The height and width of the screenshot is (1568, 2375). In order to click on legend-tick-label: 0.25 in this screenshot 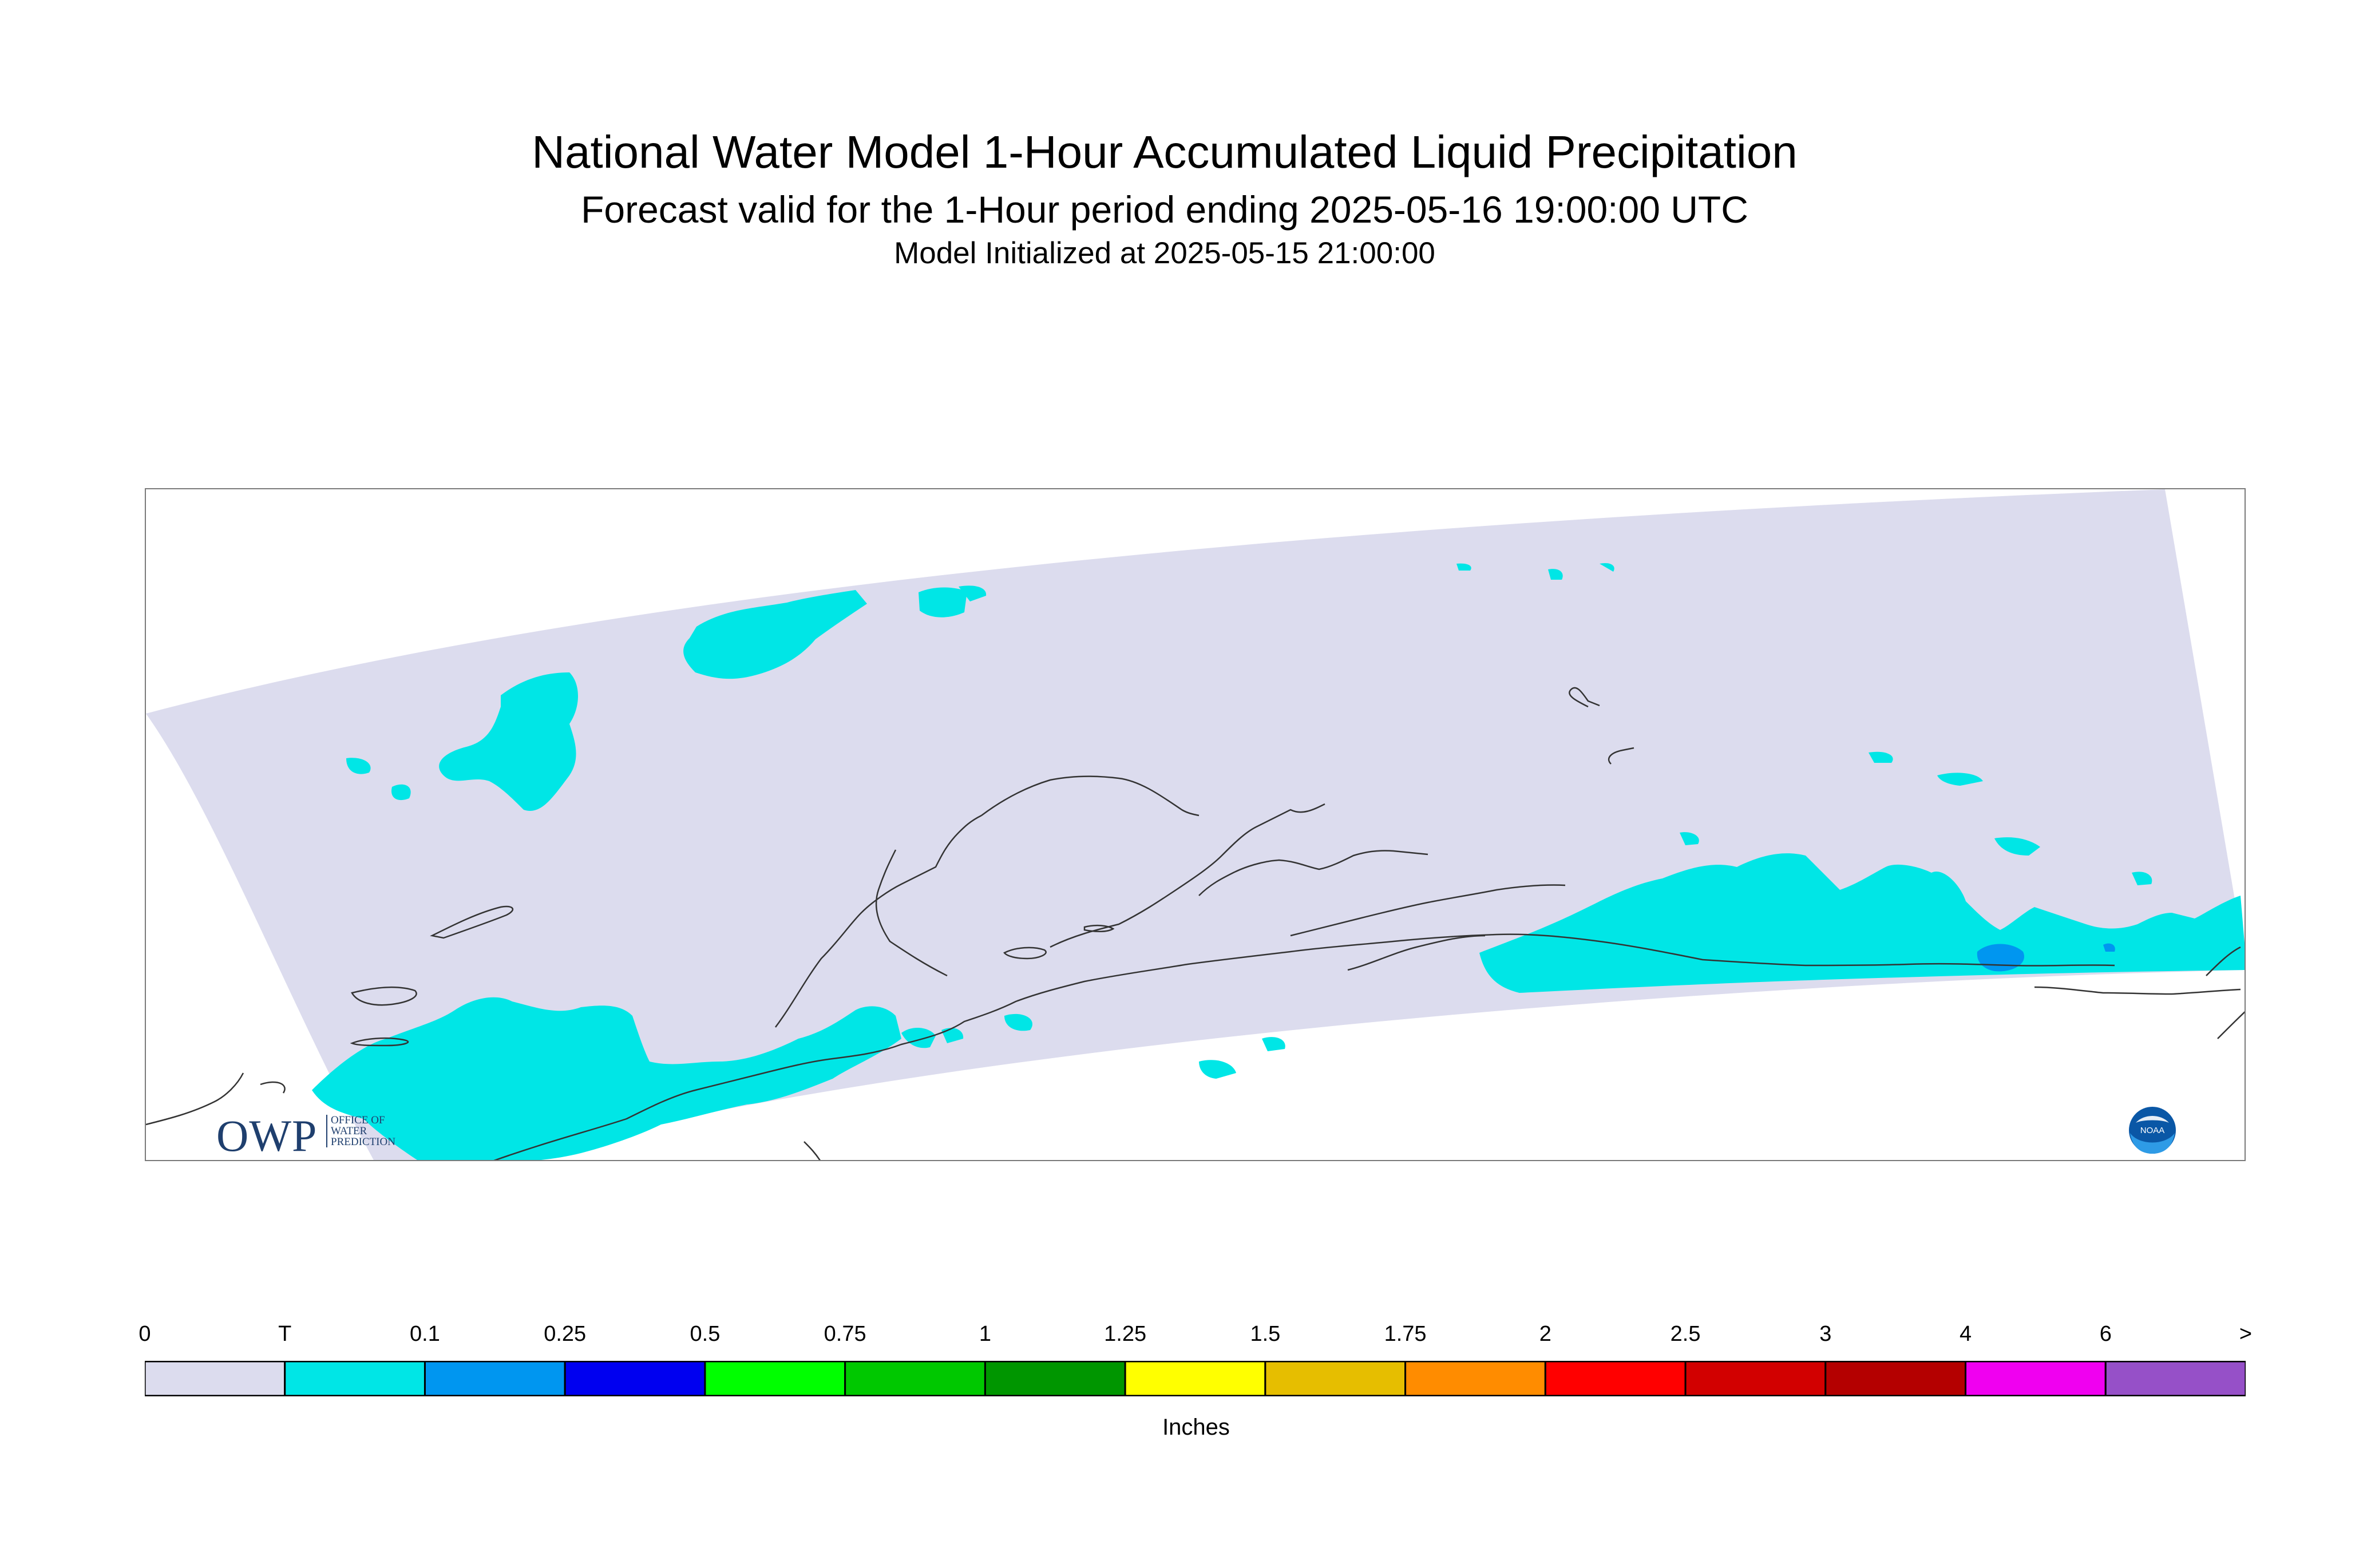, I will do `click(565, 1334)`.